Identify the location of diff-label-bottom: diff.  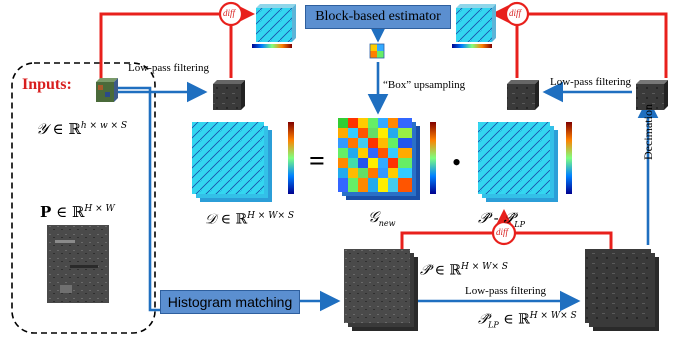
(502, 232).